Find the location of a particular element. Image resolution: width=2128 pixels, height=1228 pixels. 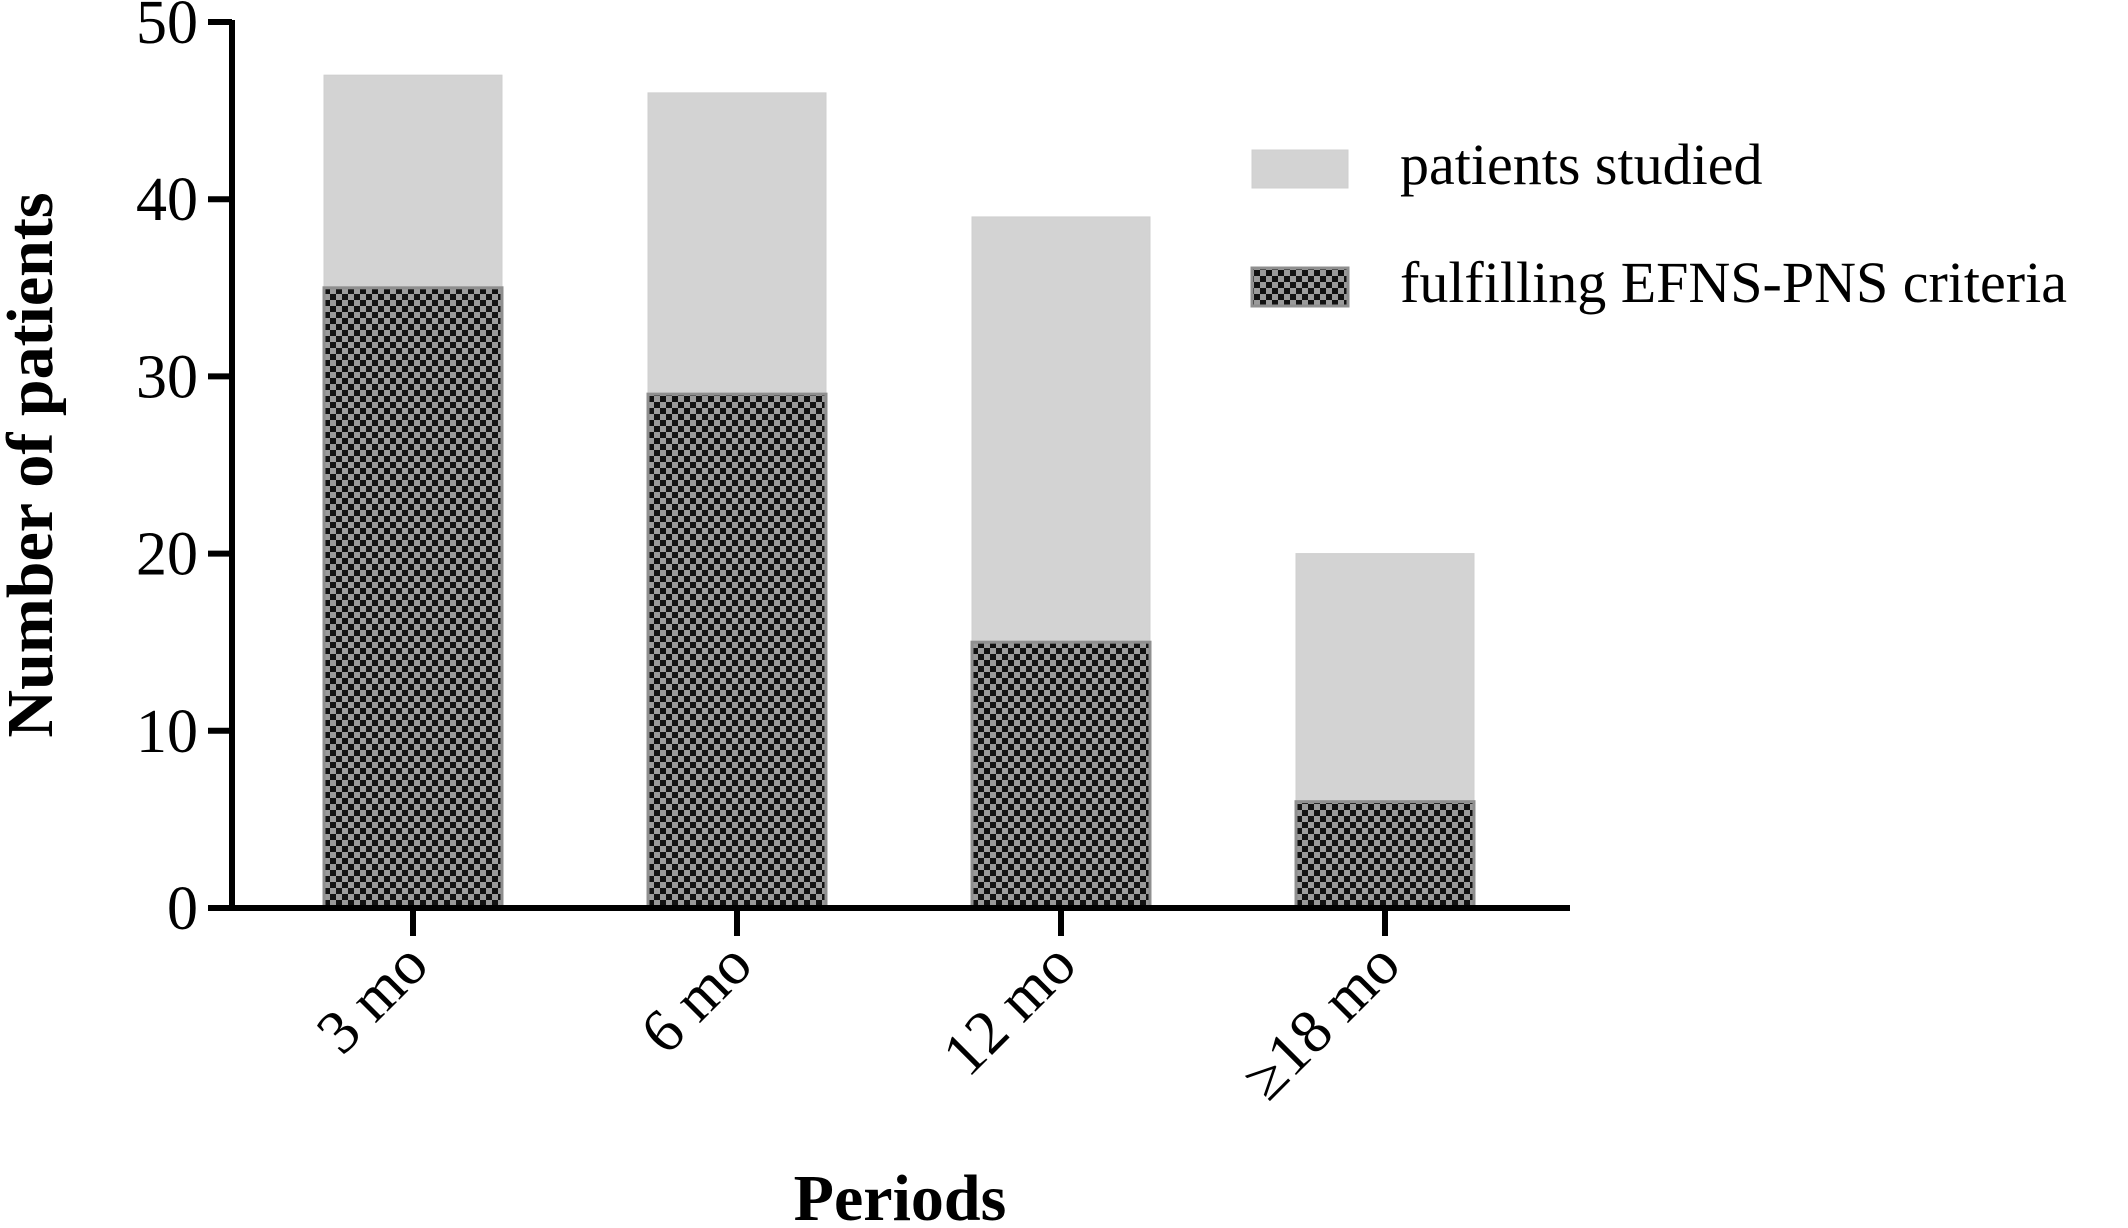

y-tick-label: 20 is located at coordinates (167, 555).